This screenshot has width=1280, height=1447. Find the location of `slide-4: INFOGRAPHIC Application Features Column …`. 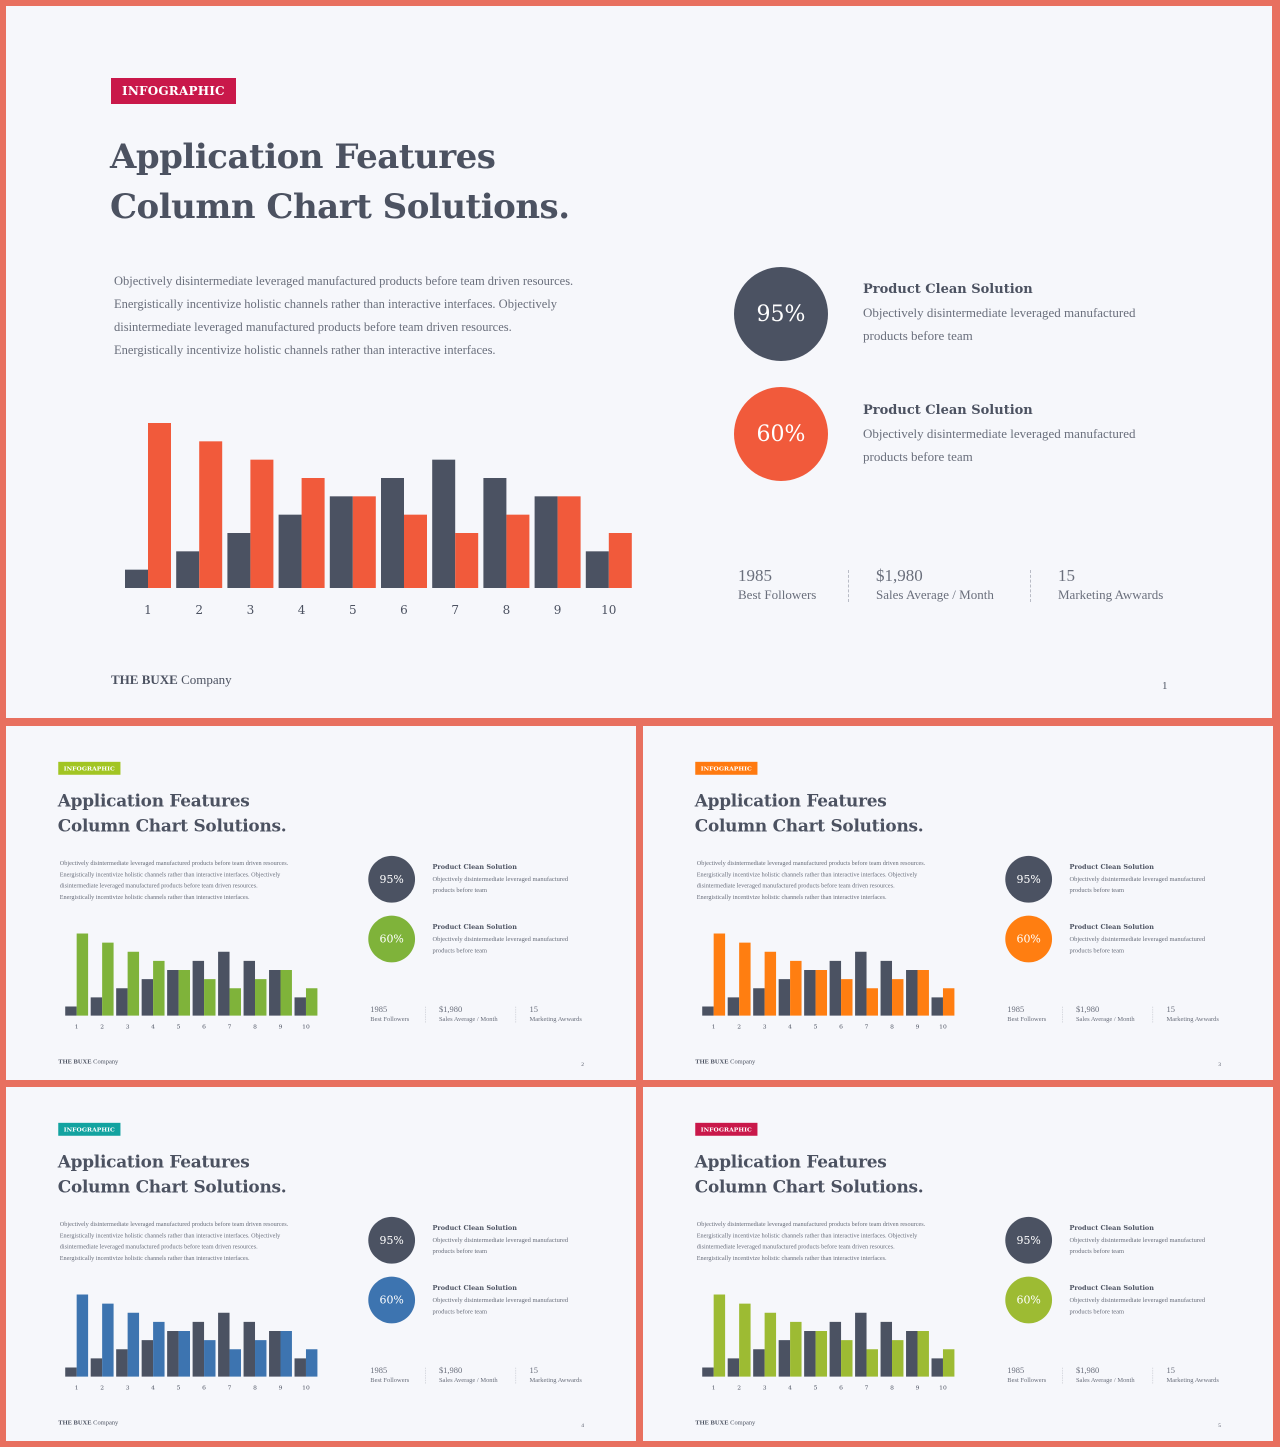

slide-4: INFOGRAPHIC Application Features Column … is located at coordinates (321, 1264).